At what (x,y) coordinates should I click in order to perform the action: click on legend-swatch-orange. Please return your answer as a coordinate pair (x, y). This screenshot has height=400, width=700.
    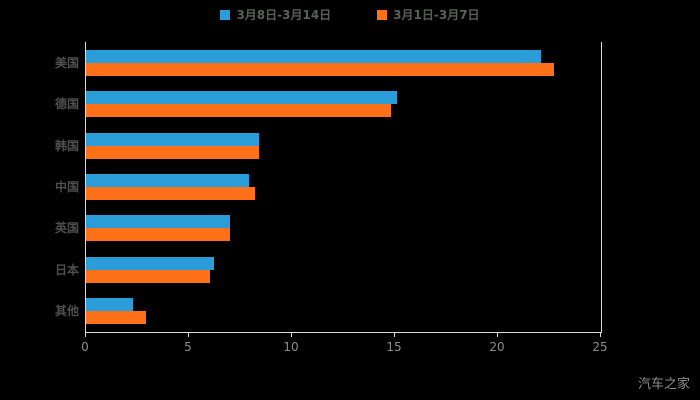
    Looking at the image, I should click on (382, 14).